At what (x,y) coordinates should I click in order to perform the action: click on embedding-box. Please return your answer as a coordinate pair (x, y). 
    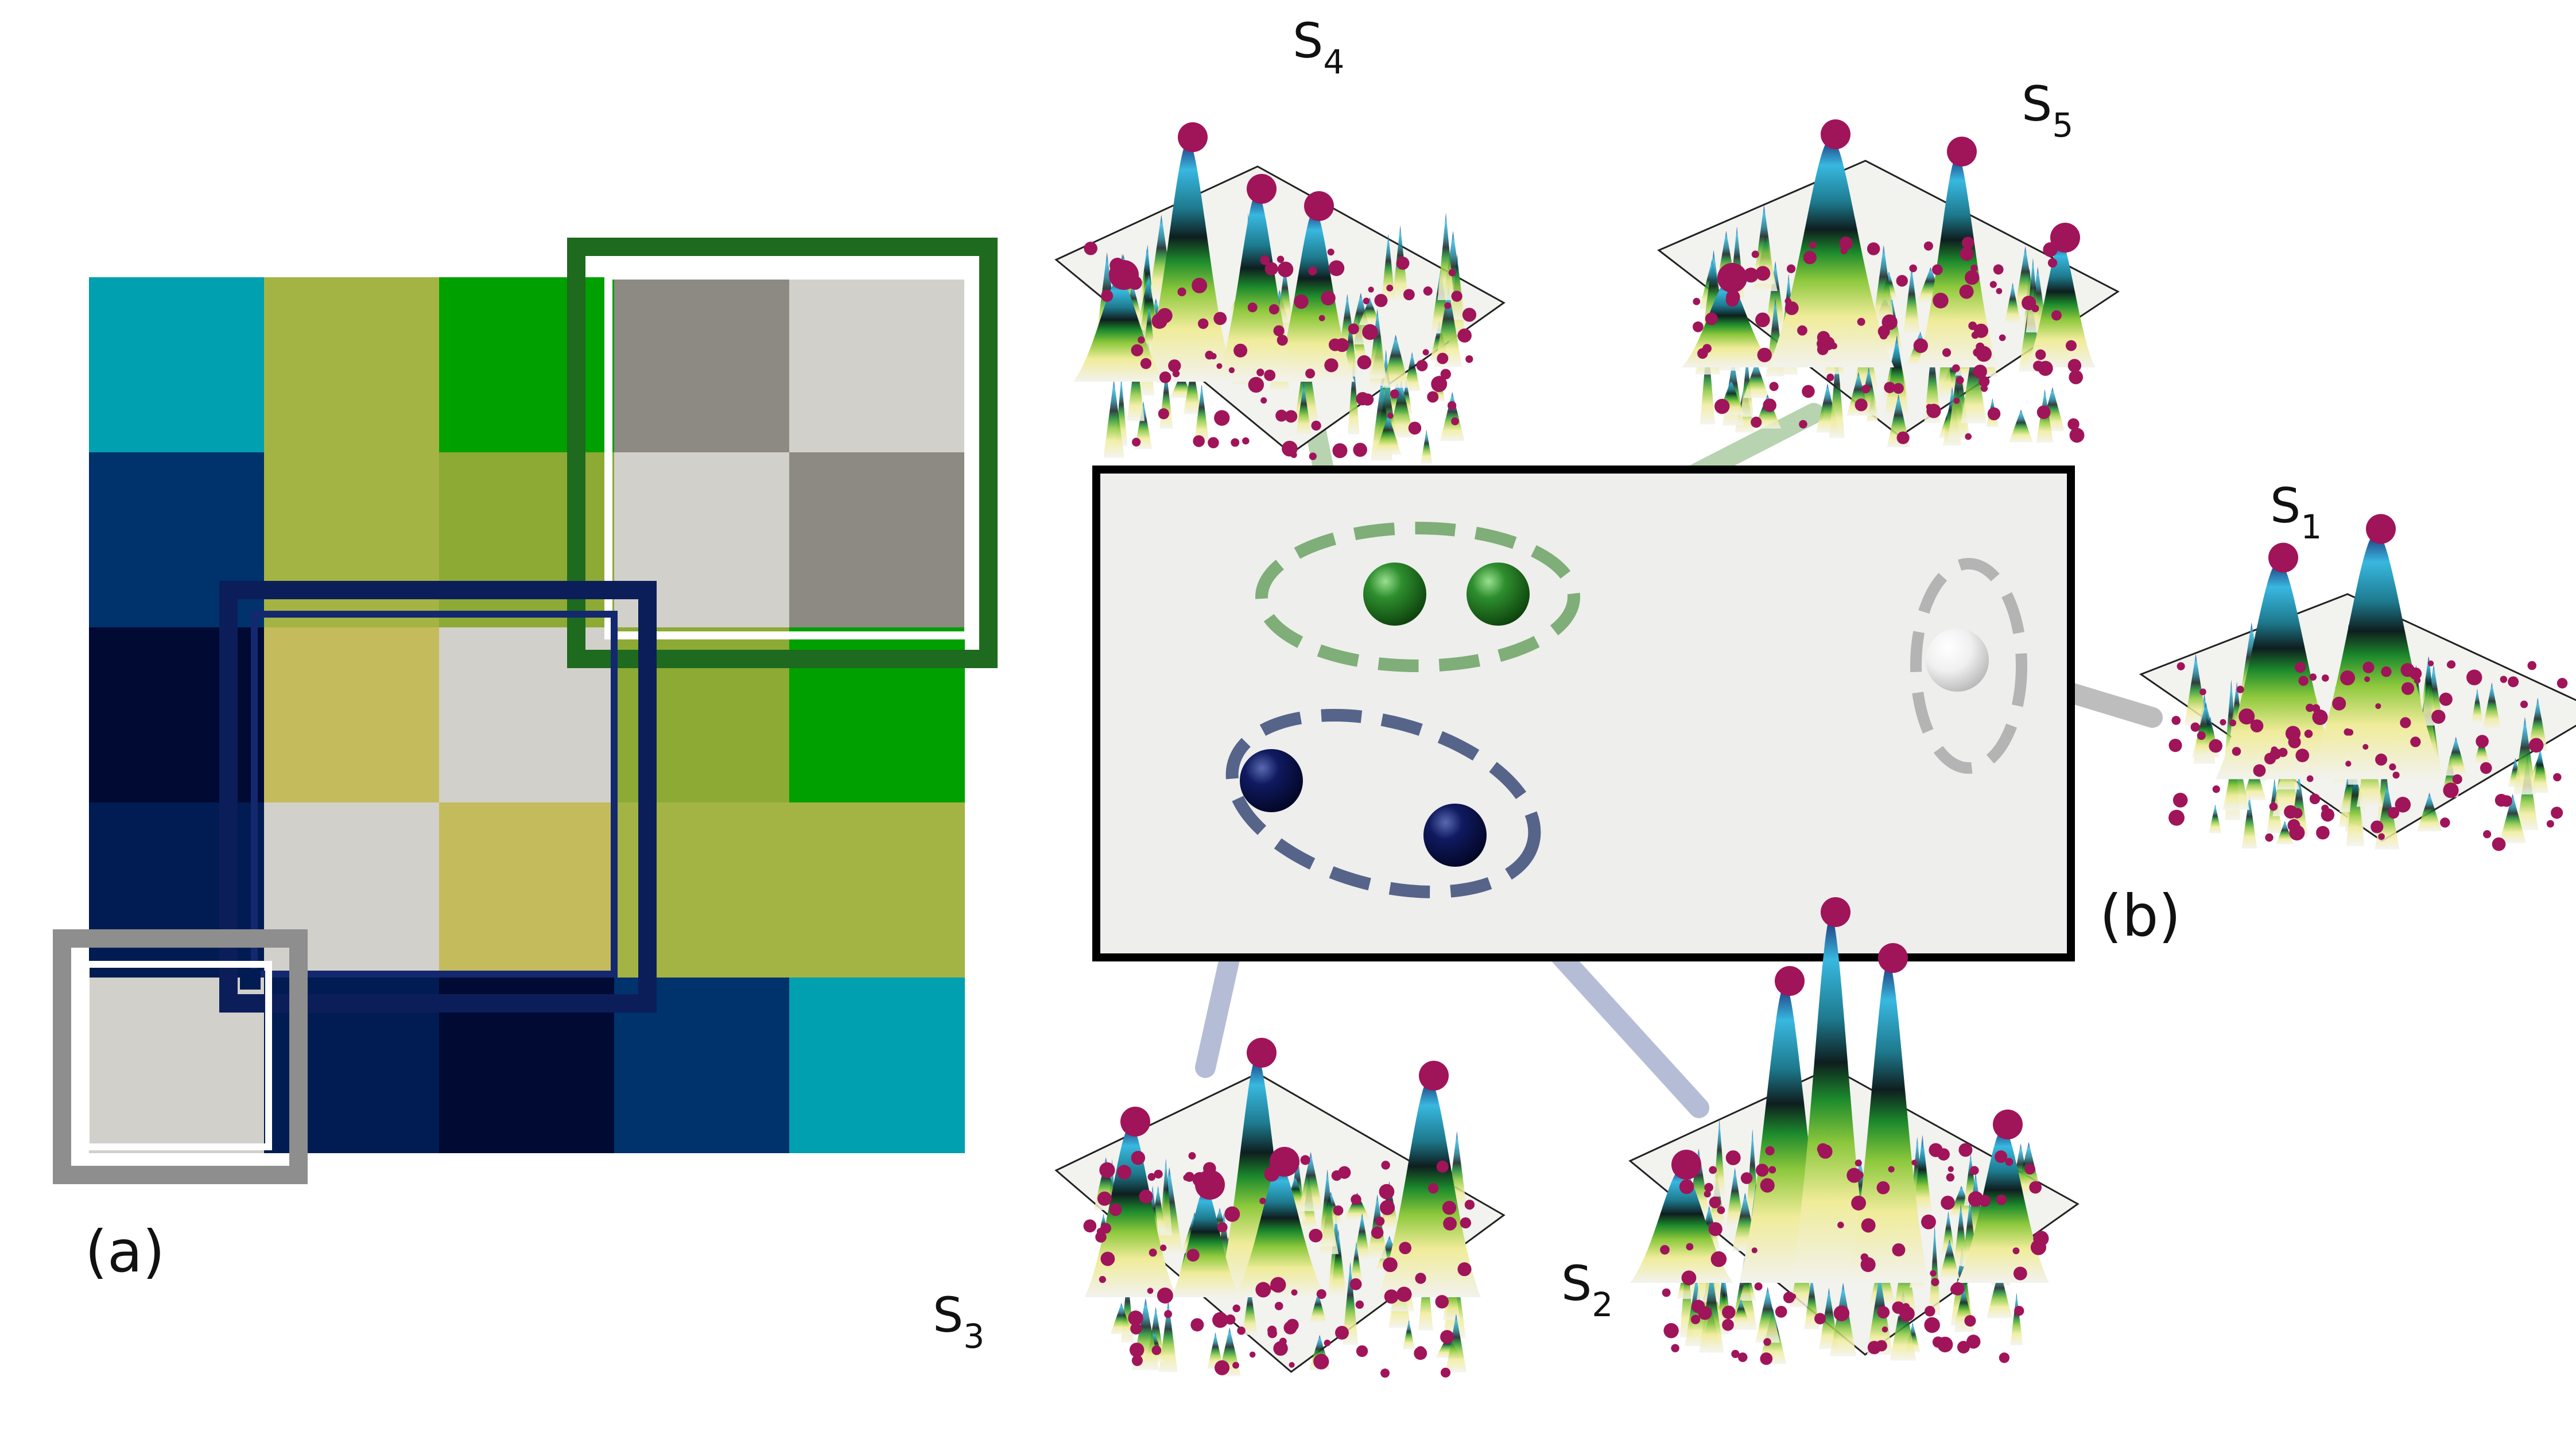
    Looking at the image, I should click on (1583, 713).